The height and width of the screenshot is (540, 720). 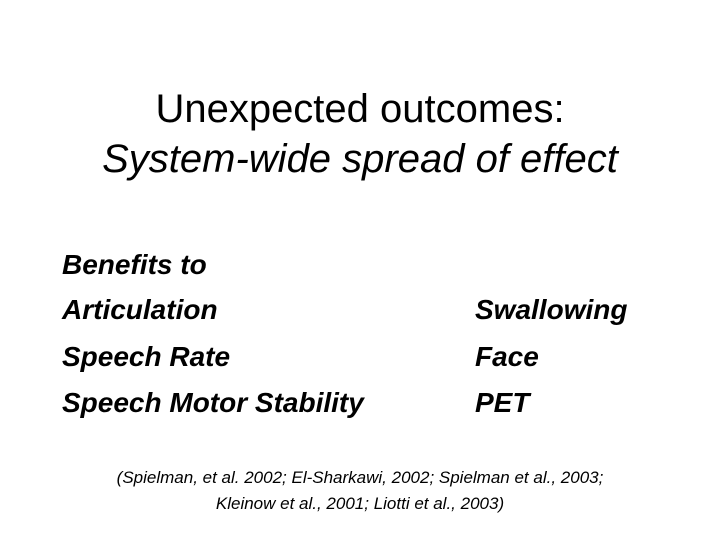 What do you see at coordinates (507, 356) in the screenshot?
I see `benefit-face: Face` at bounding box center [507, 356].